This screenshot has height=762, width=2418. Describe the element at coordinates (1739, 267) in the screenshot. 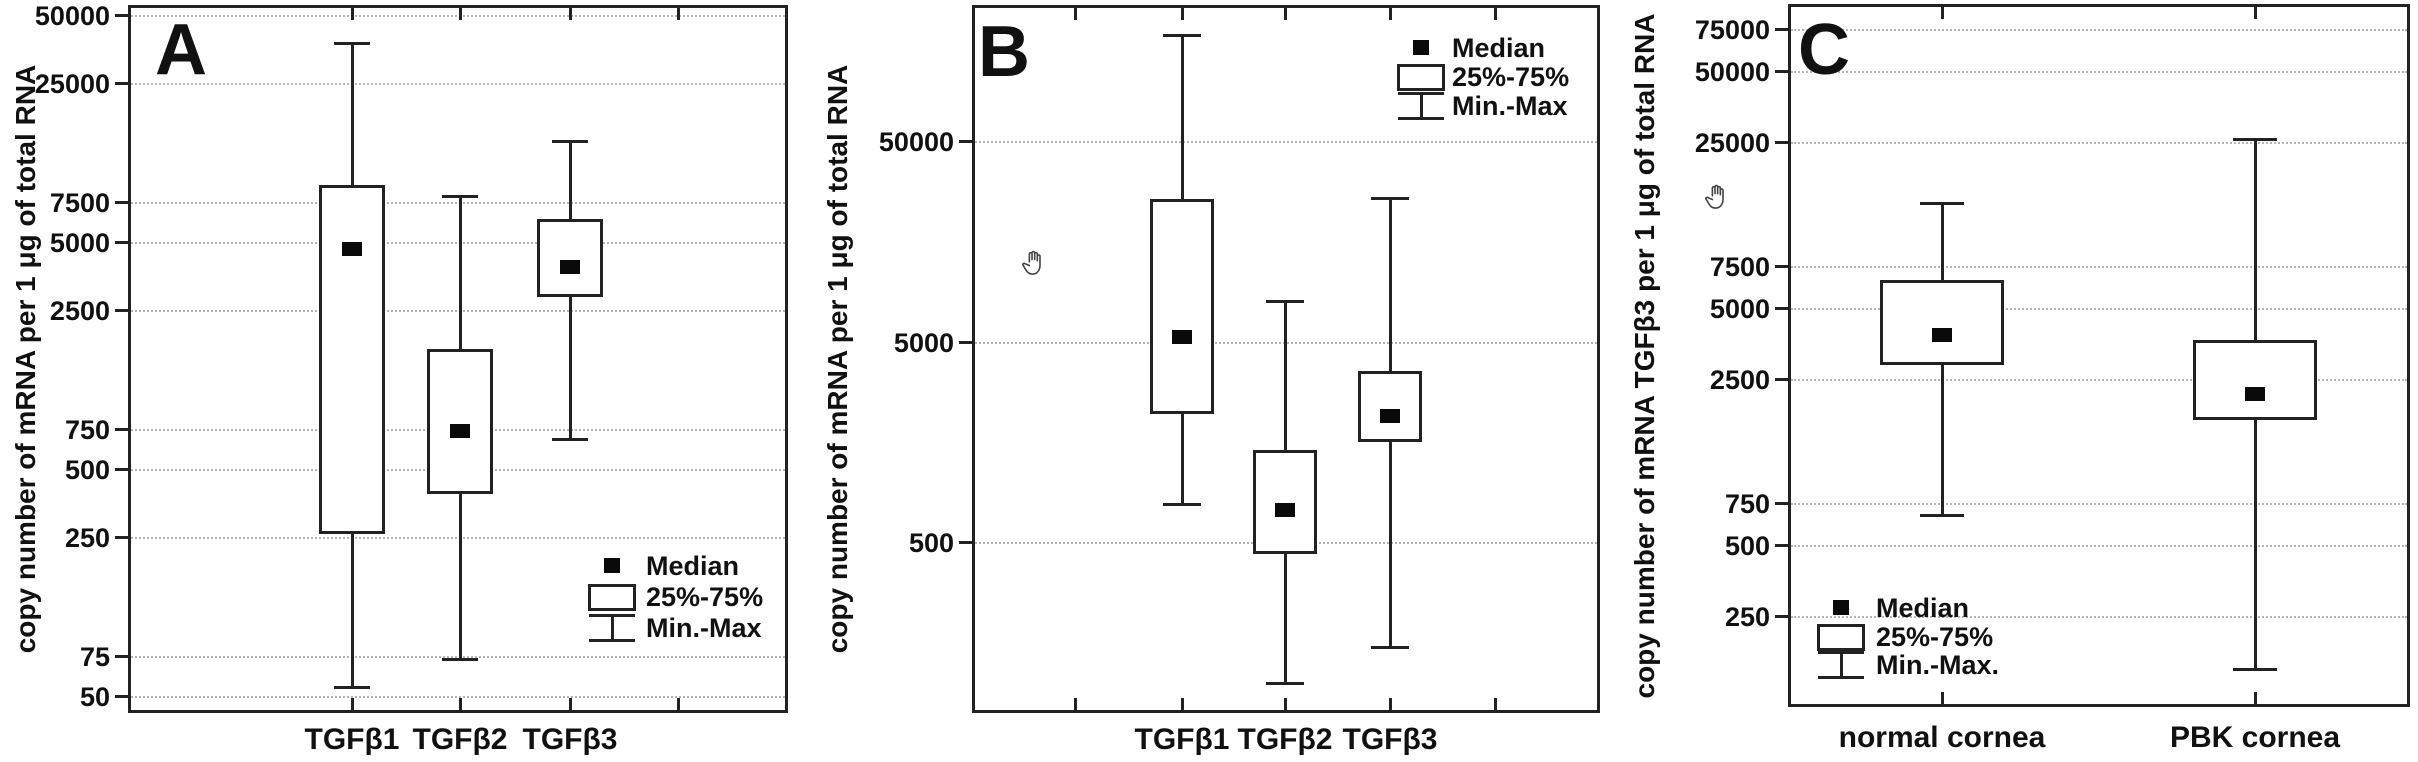

I see `y-tick-label: 7500` at that location.